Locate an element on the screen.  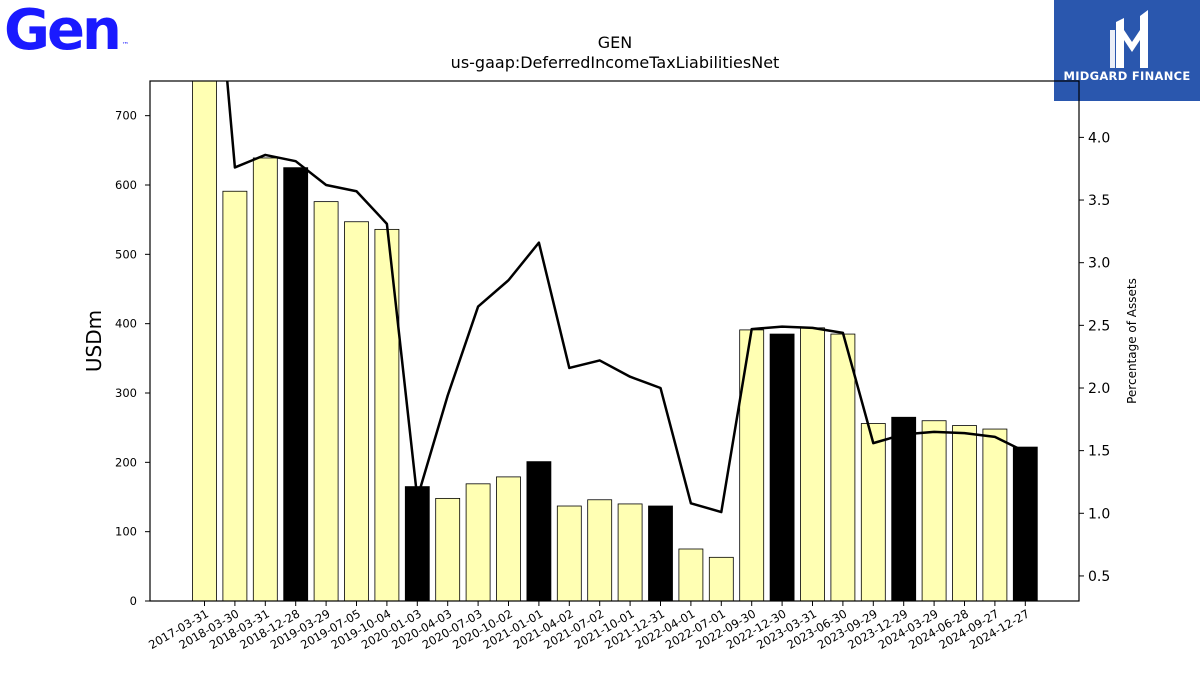
y-axis-label: USDm is located at coordinates (94, 341).